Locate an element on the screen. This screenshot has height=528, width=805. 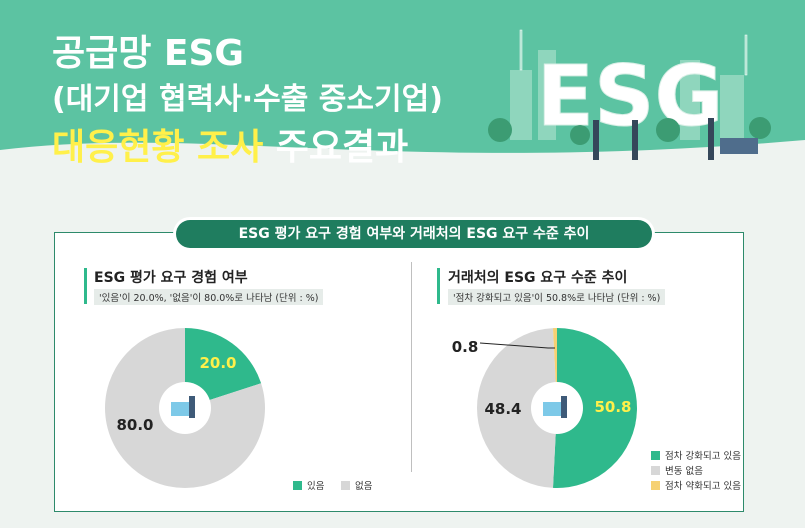
title-line-1: 공급망 ESG is located at coordinates (148, 53).